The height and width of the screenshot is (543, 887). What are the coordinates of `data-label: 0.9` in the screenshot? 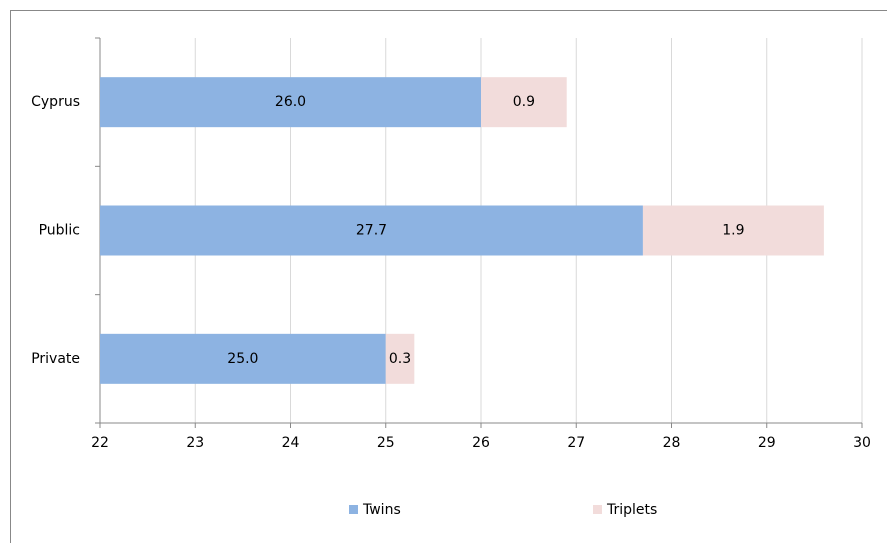 It's located at (524, 102).